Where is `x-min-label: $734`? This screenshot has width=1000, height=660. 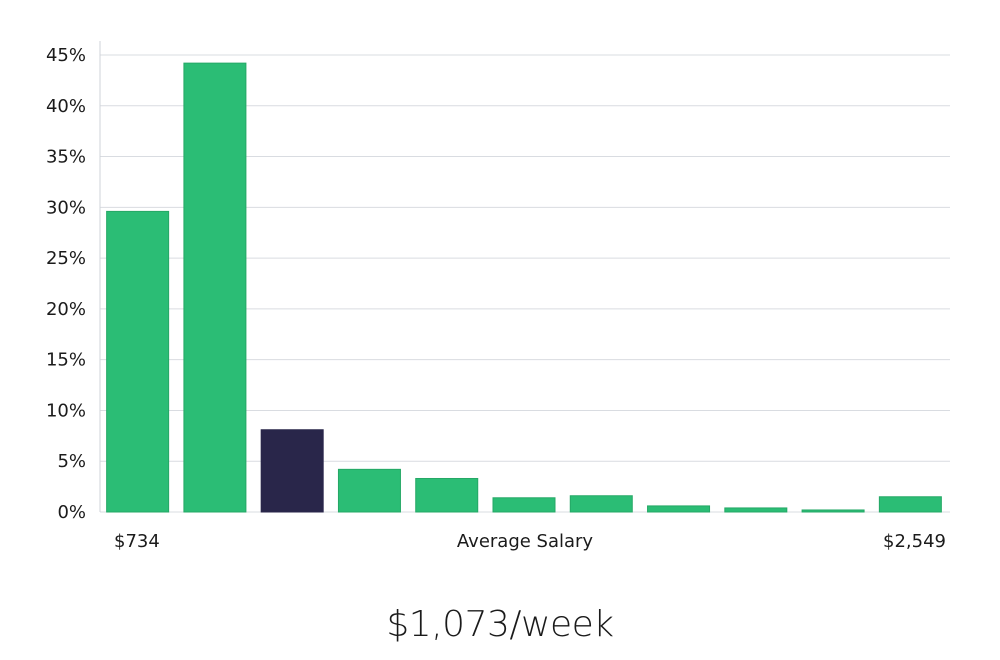
x-min-label: $734 is located at coordinates (137, 541).